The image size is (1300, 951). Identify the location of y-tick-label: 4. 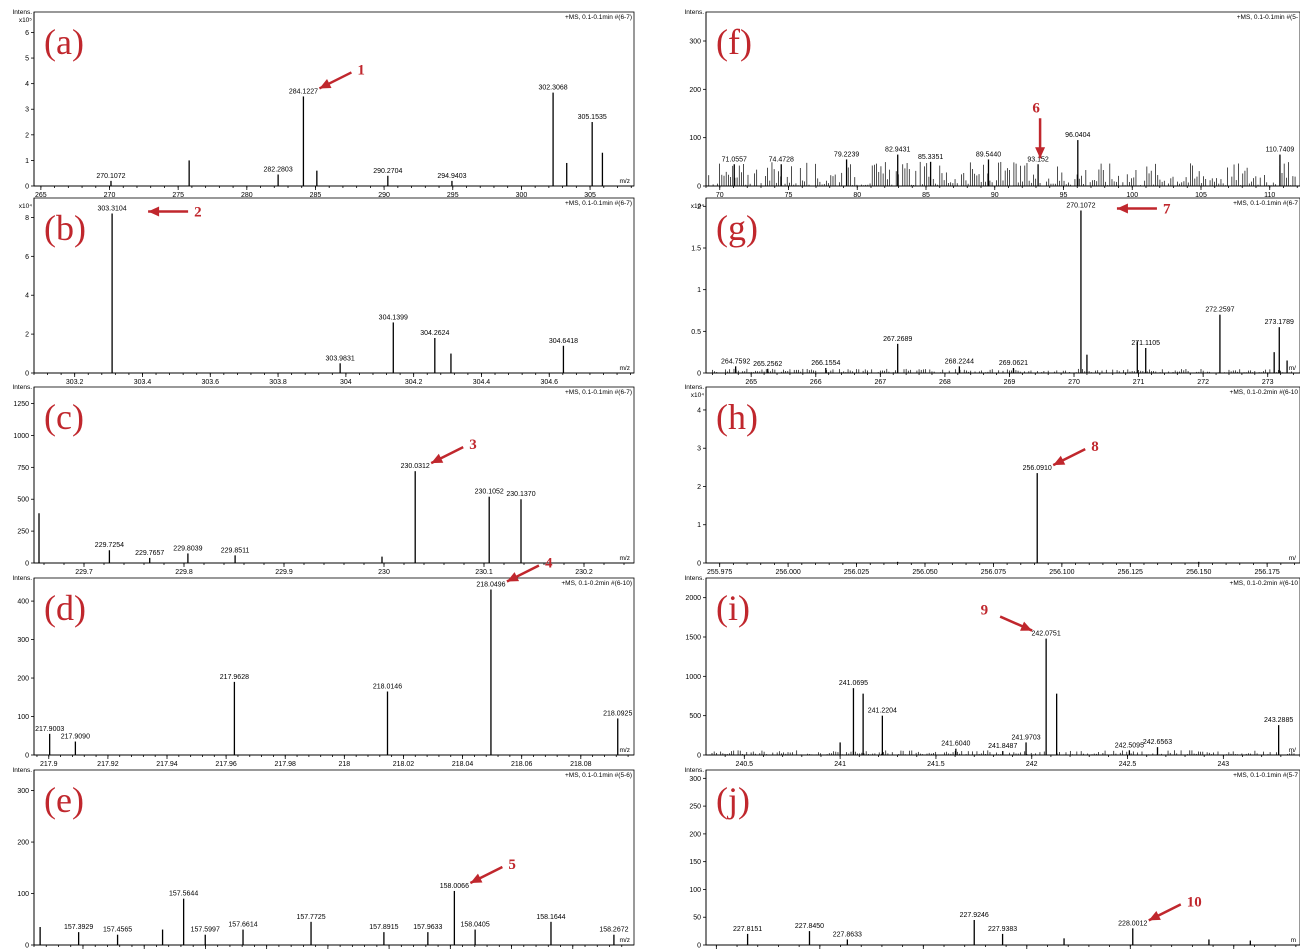
(699, 410).